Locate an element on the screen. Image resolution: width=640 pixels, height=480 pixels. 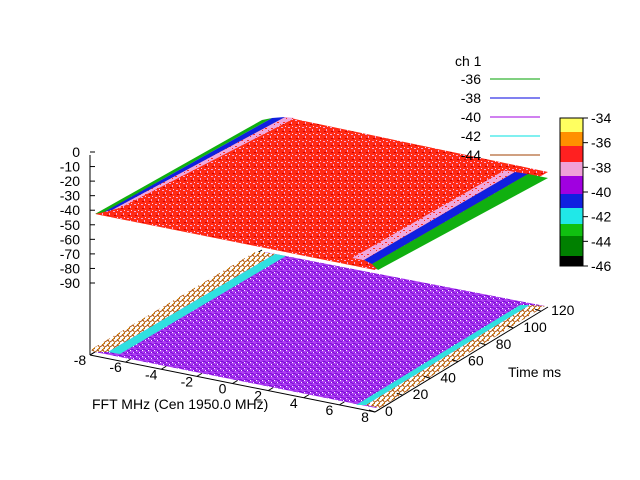
z-tick-label: -70 is located at coordinates (70, 254).